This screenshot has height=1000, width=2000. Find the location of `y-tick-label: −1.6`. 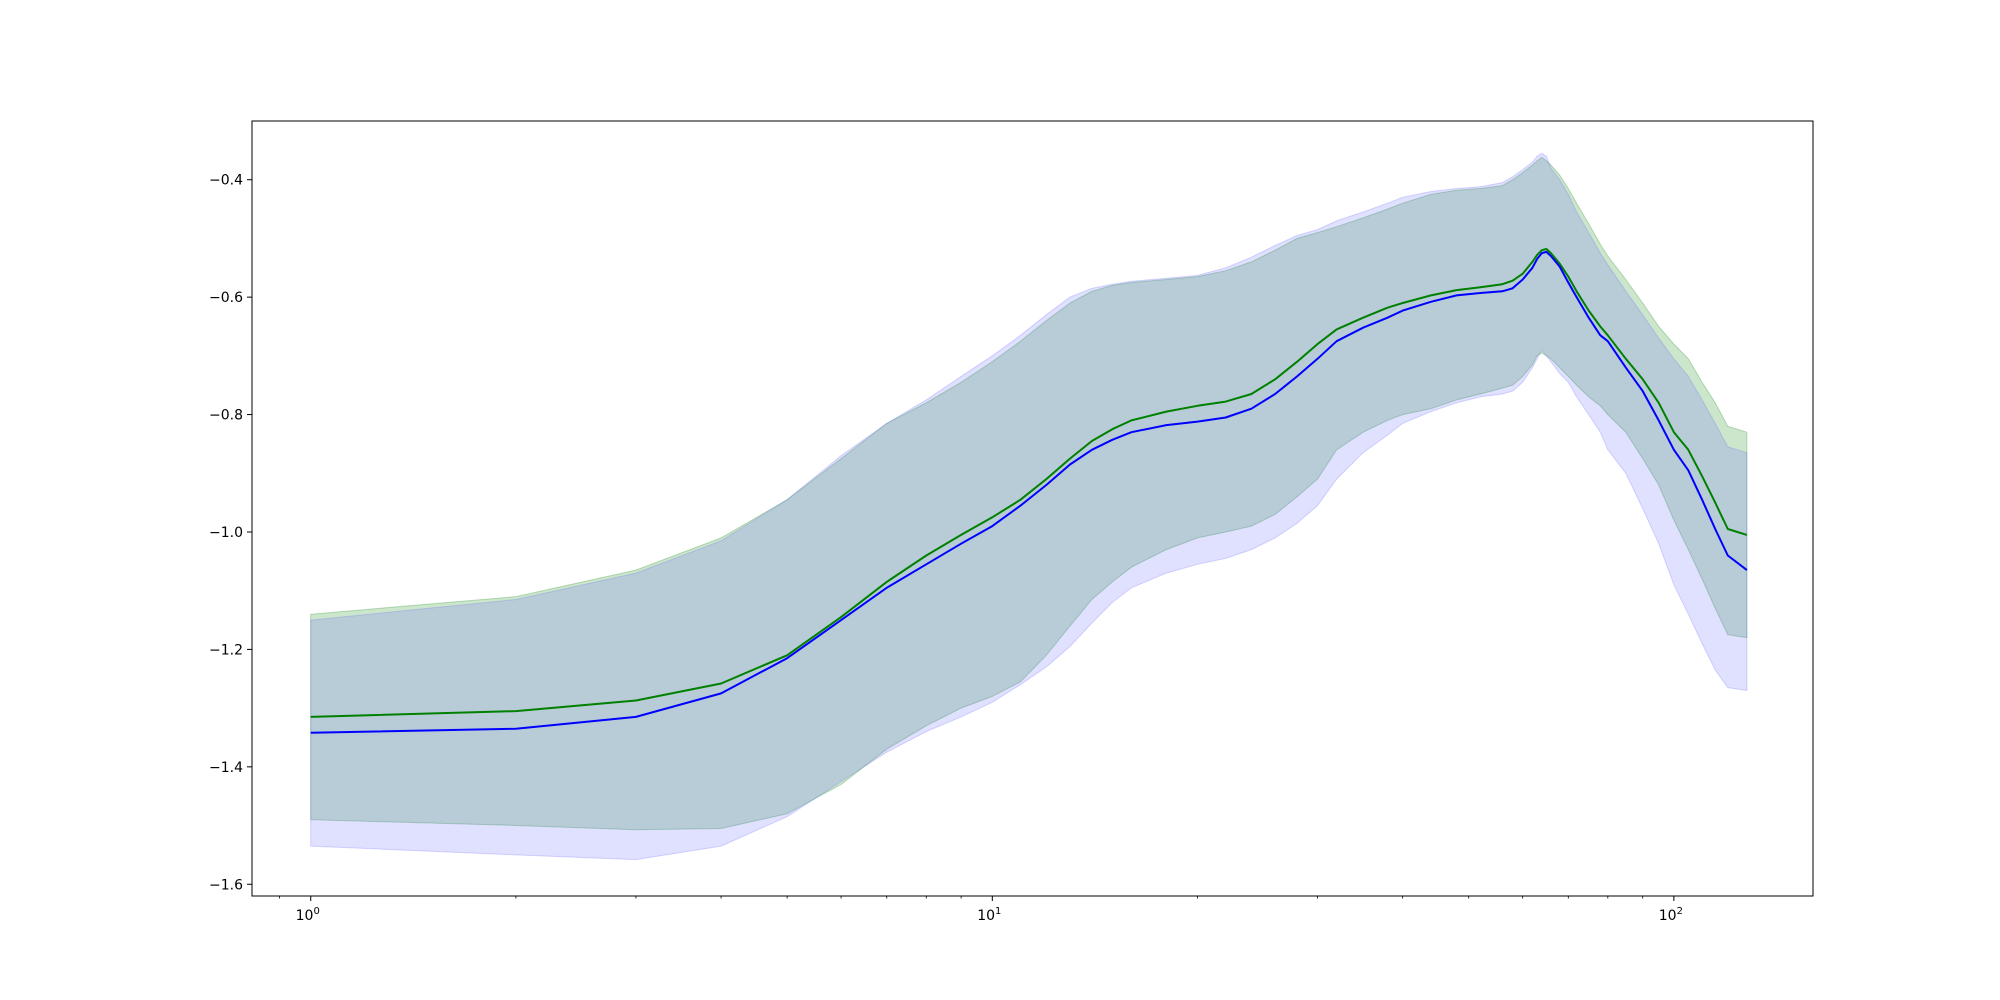

y-tick-label: −1.6 is located at coordinates (226, 885).